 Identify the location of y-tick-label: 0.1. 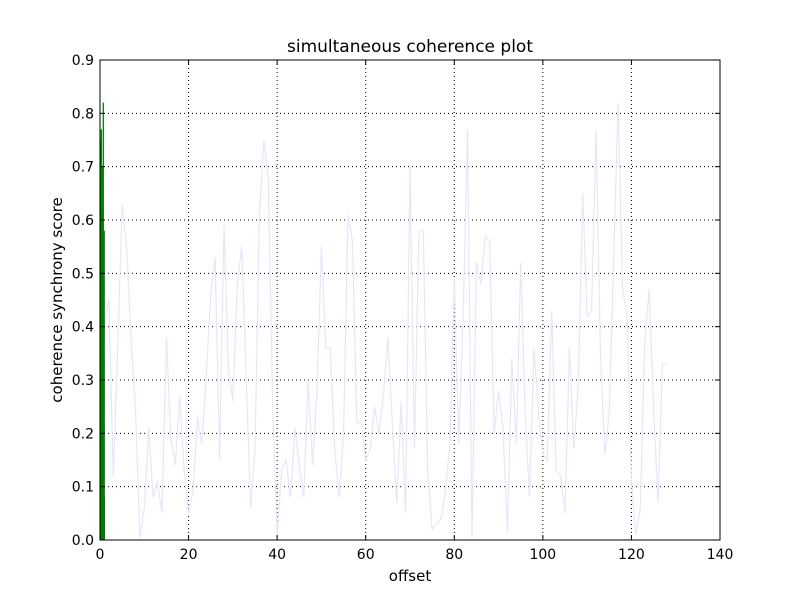
(83, 488).